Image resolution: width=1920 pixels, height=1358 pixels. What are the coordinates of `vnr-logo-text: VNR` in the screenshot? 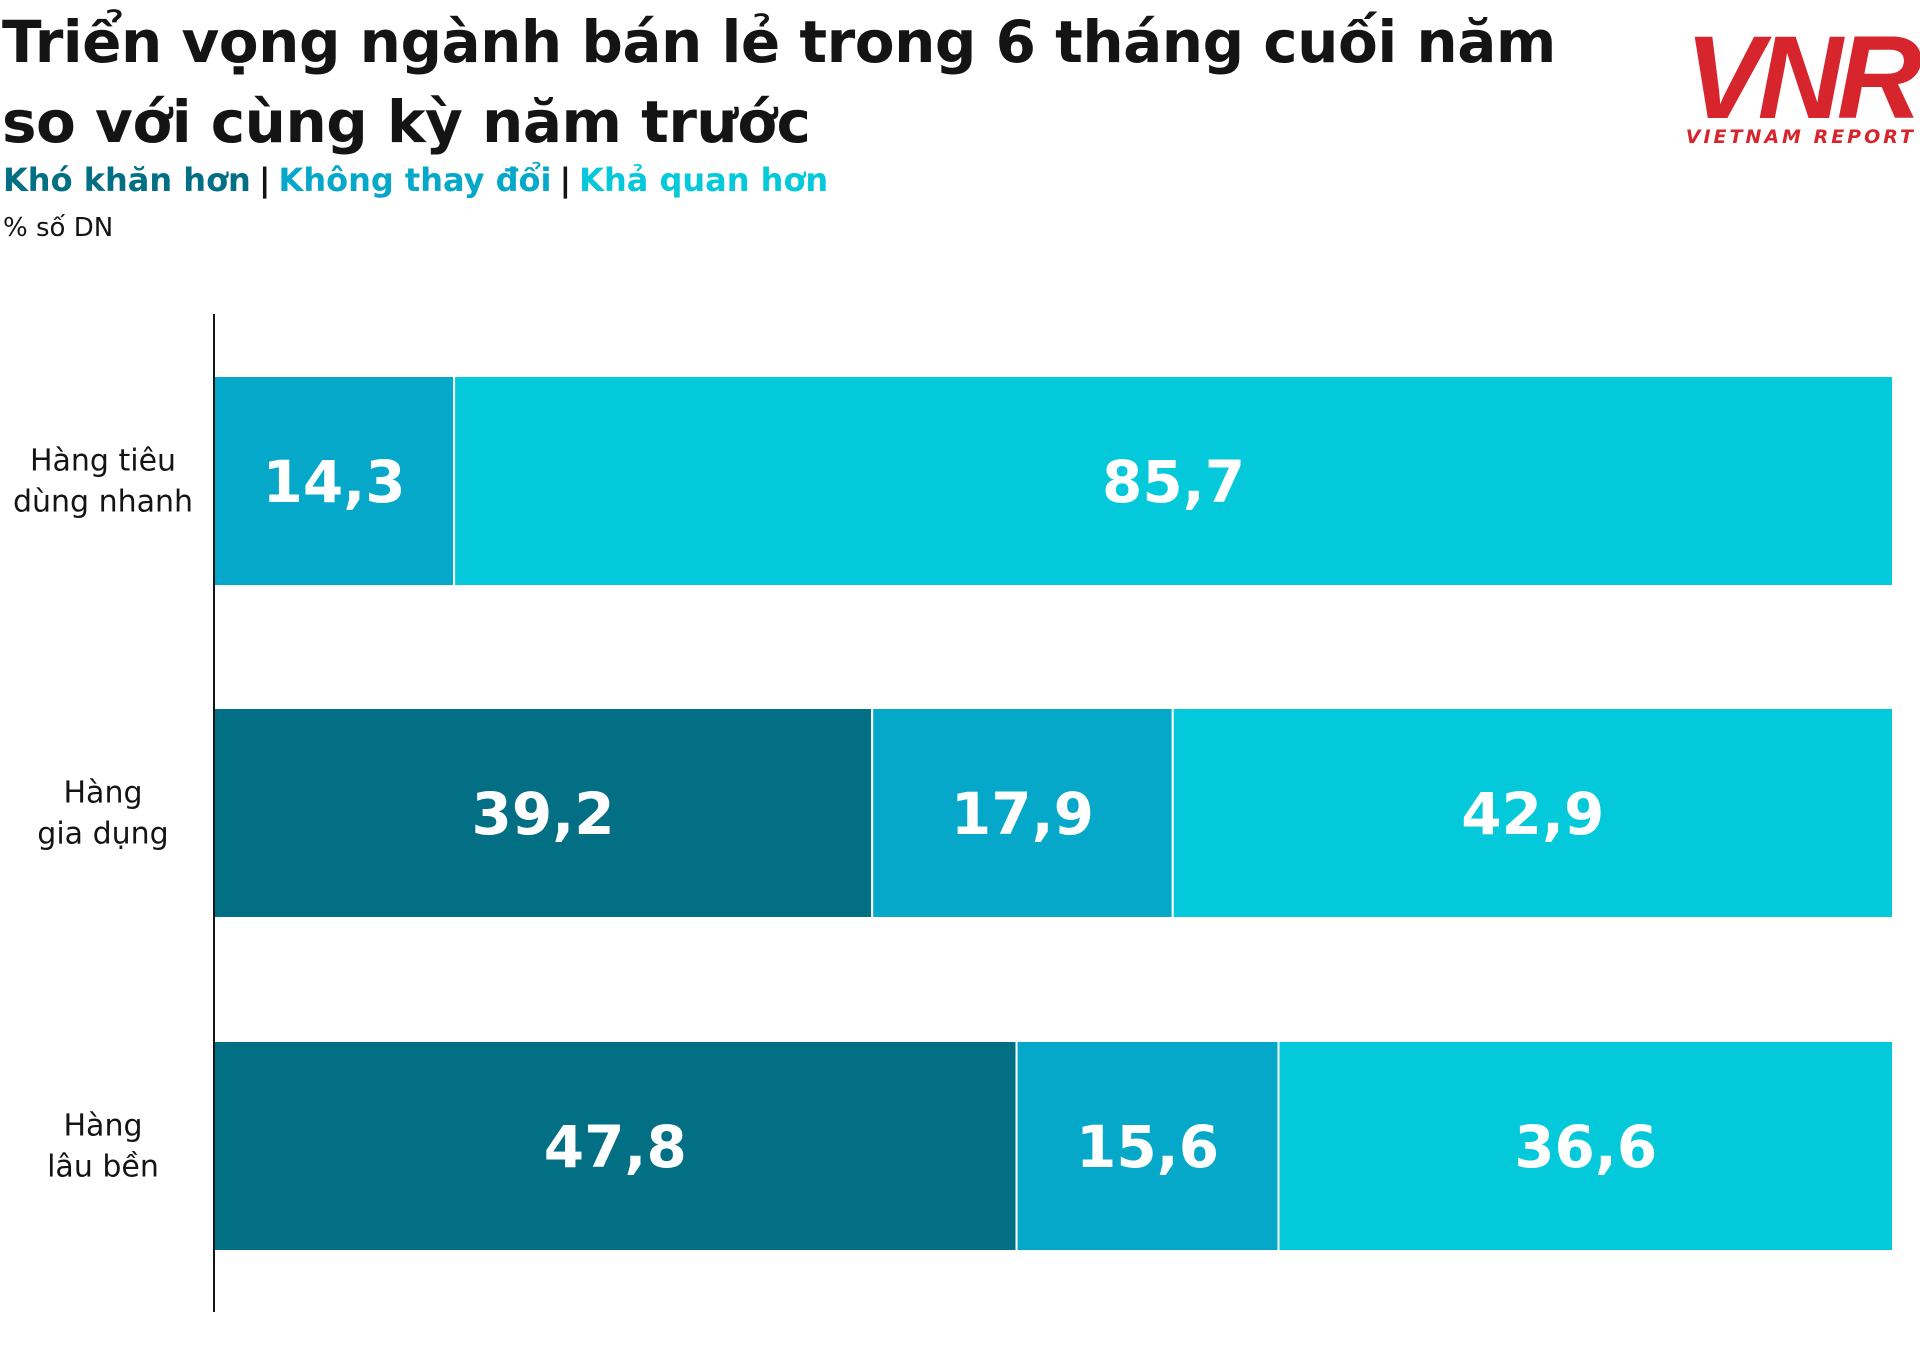 It's located at (1802, 78).